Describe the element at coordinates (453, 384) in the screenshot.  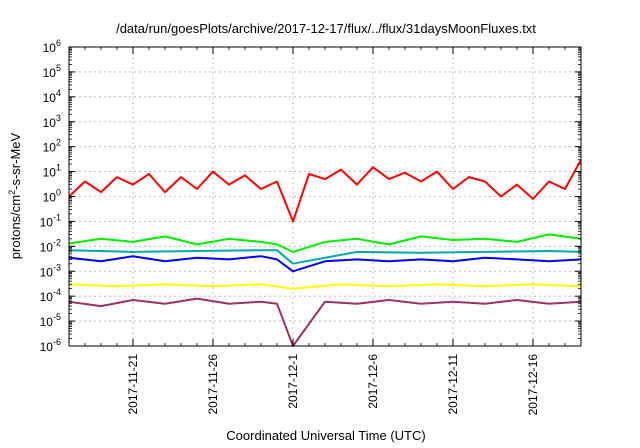
I see `x-tick-label: 2017-12-11` at that location.